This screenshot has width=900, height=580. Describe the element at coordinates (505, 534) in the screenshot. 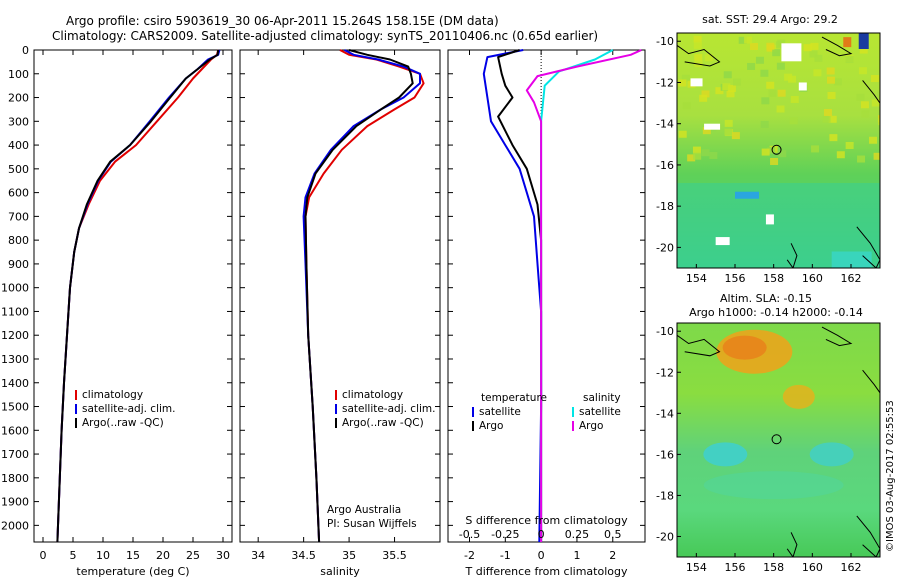

I see `x-tick-top-label-differences: -0.25` at that location.